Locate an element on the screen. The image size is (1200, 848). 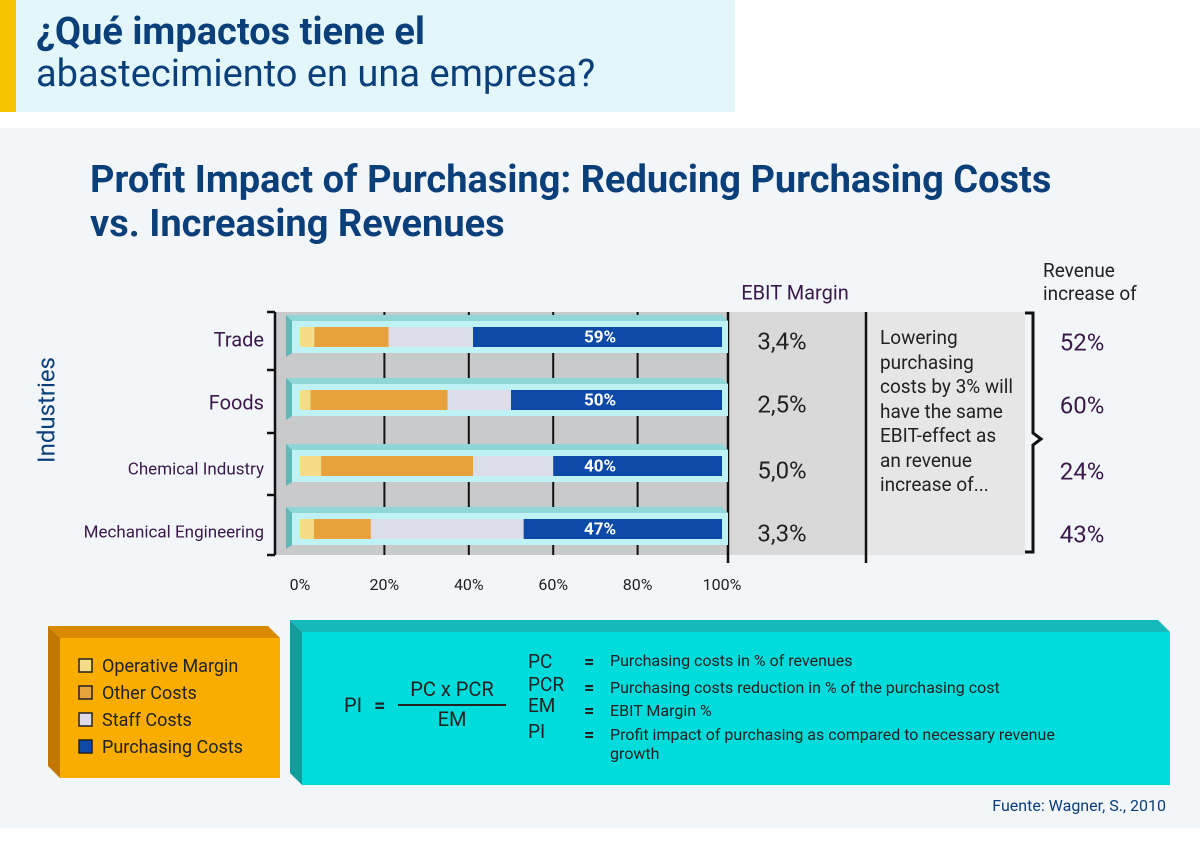
x-tick-label: 0% is located at coordinates (300, 584).